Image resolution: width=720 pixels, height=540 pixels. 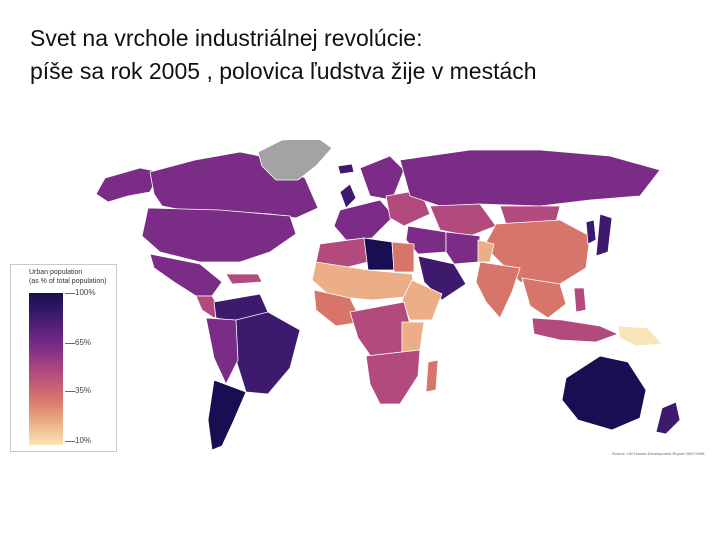 What do you see at coordinates (219, 235) in the screenshot?
I see `region-usa` at bounding box center [219, 235].